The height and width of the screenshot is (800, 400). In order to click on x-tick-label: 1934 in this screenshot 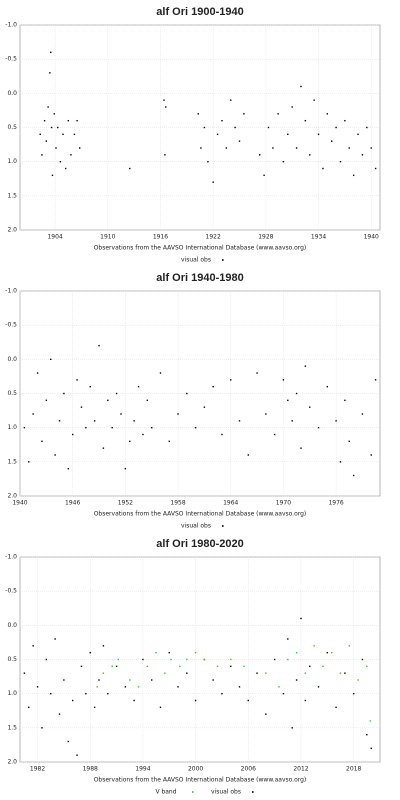, I will do `click(318, 237)`.